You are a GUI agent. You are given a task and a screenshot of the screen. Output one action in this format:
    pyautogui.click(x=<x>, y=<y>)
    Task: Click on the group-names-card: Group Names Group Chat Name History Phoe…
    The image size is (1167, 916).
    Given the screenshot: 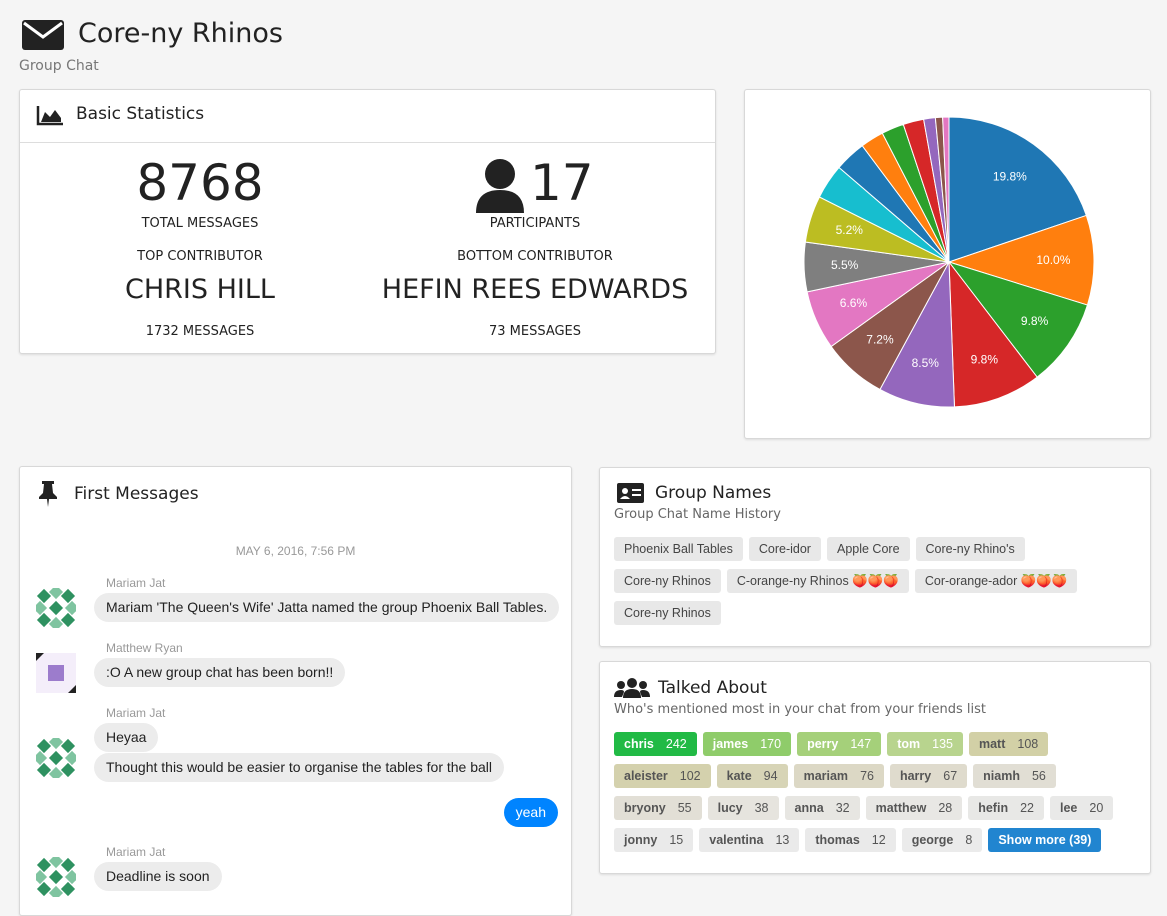 What is the action you would take?
    pyautogui.click(x=875, y=557)
    